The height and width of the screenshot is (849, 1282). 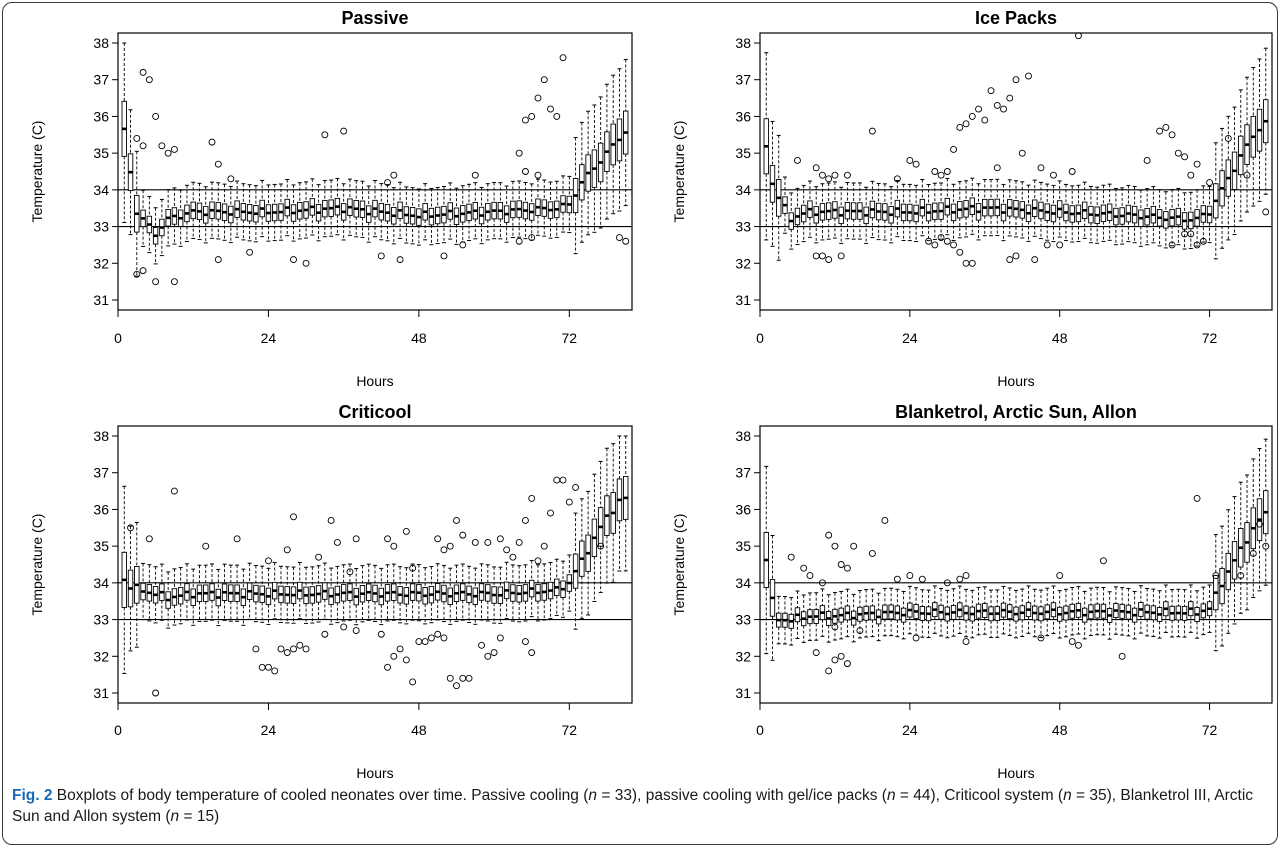 What do you see at coordinates (743, 153) in the screenshot?
I see `y-tick-label: 35` at bounding box center [743, 153].